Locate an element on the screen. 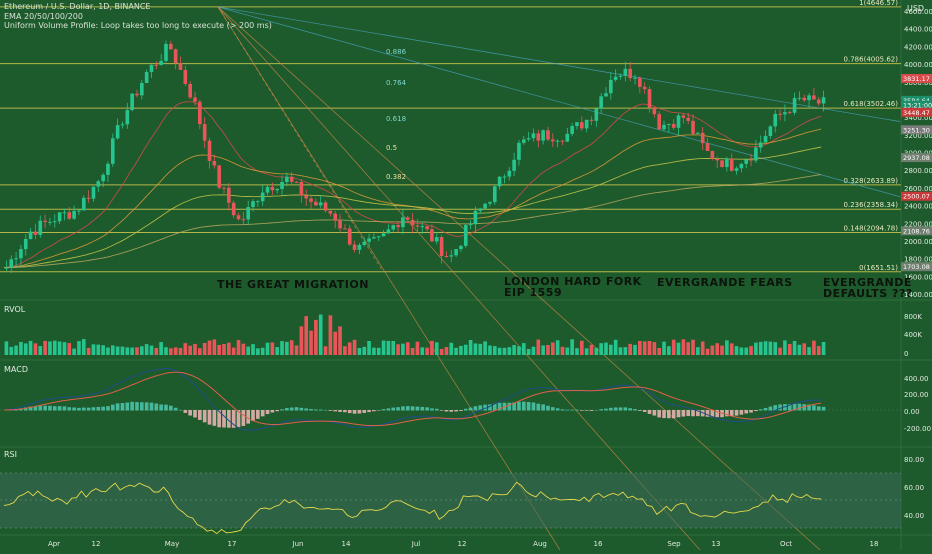 This screenshot has height=554, width=932. time-tick: 14 is located at coordinates (346, 544).